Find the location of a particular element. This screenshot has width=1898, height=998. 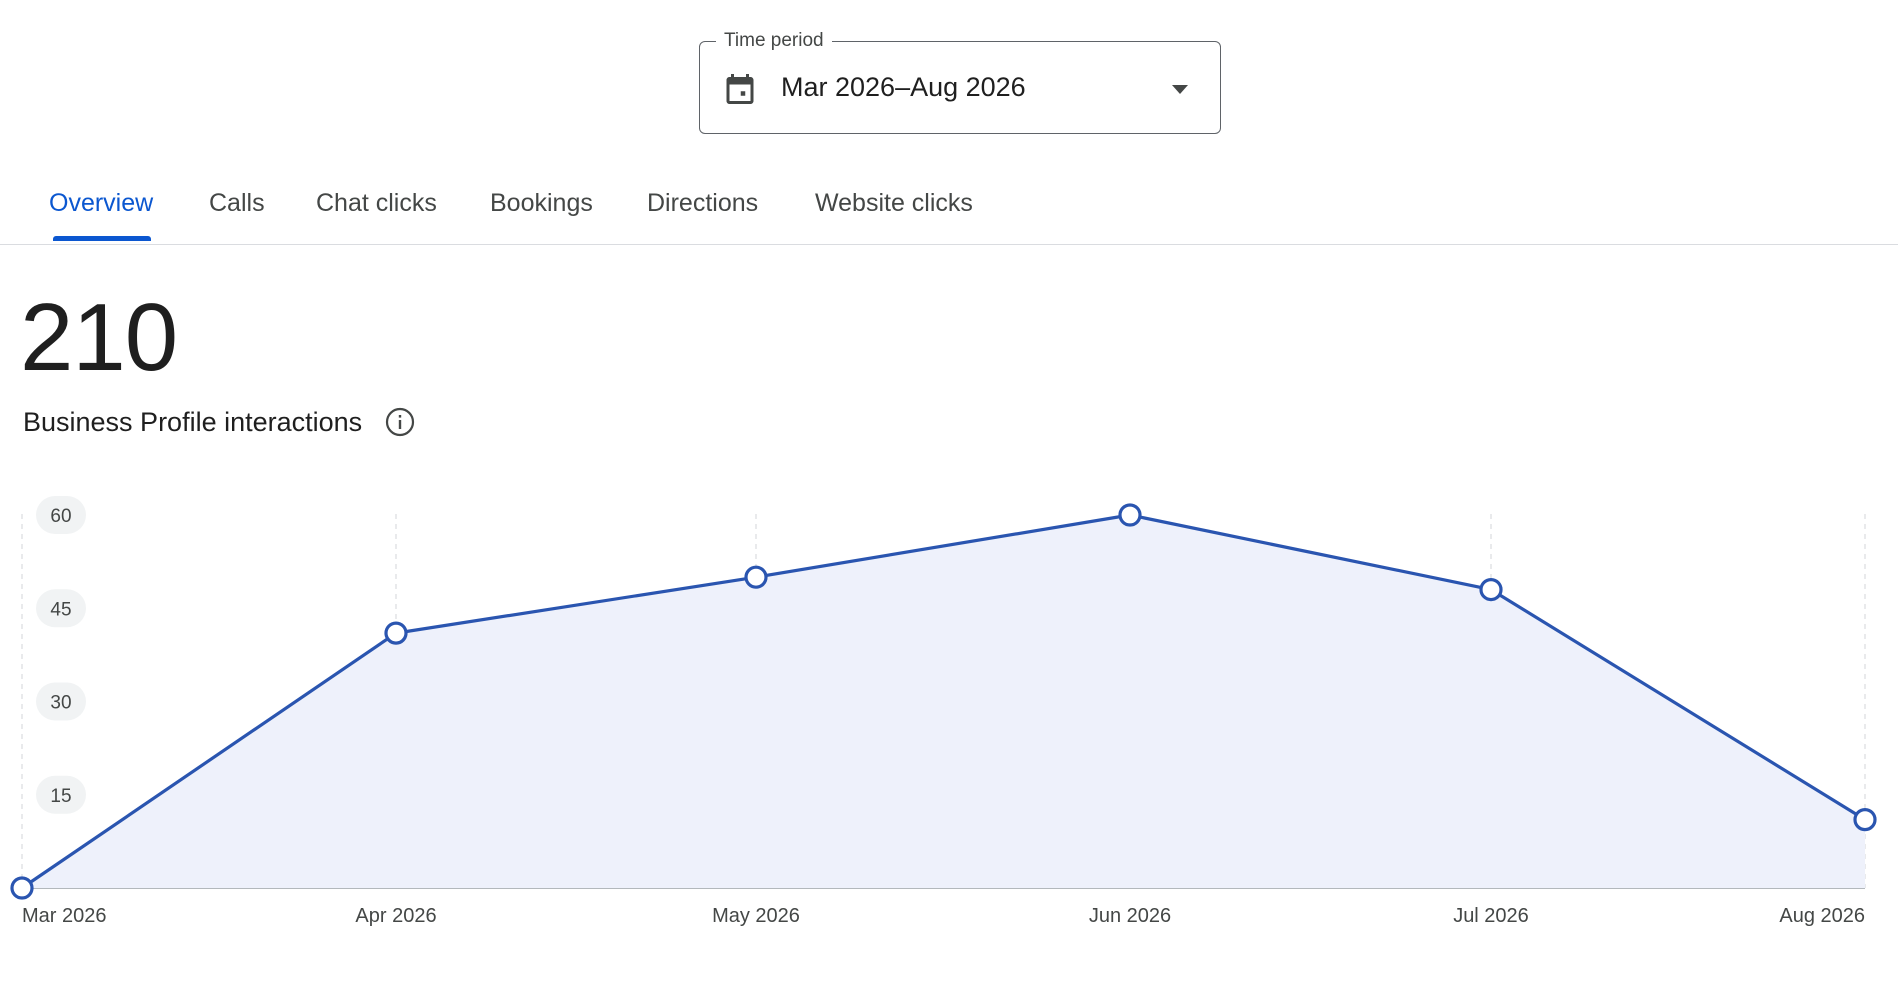

y-tick-label-15: 15 is located at coordinates (60, 796).